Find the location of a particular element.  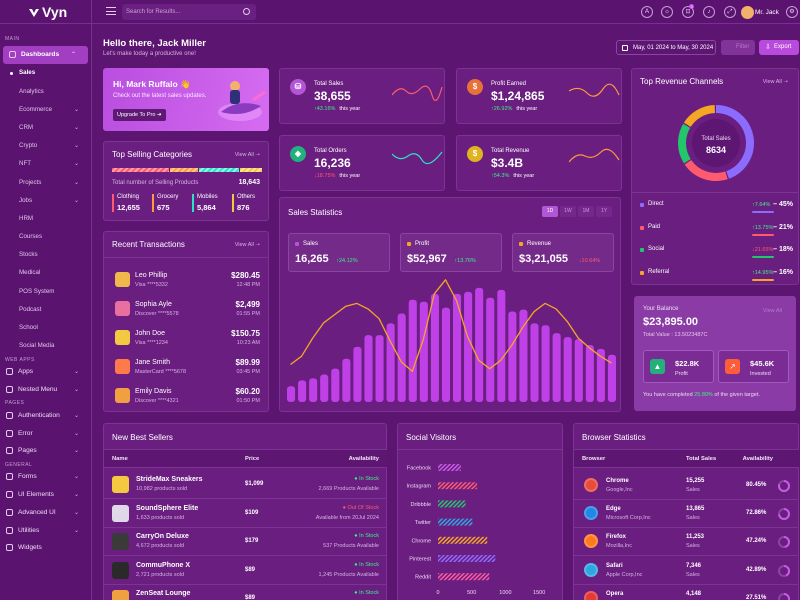

channel-referral: Referral ↑14.95% – 16% is located at coordinates (715, 277).